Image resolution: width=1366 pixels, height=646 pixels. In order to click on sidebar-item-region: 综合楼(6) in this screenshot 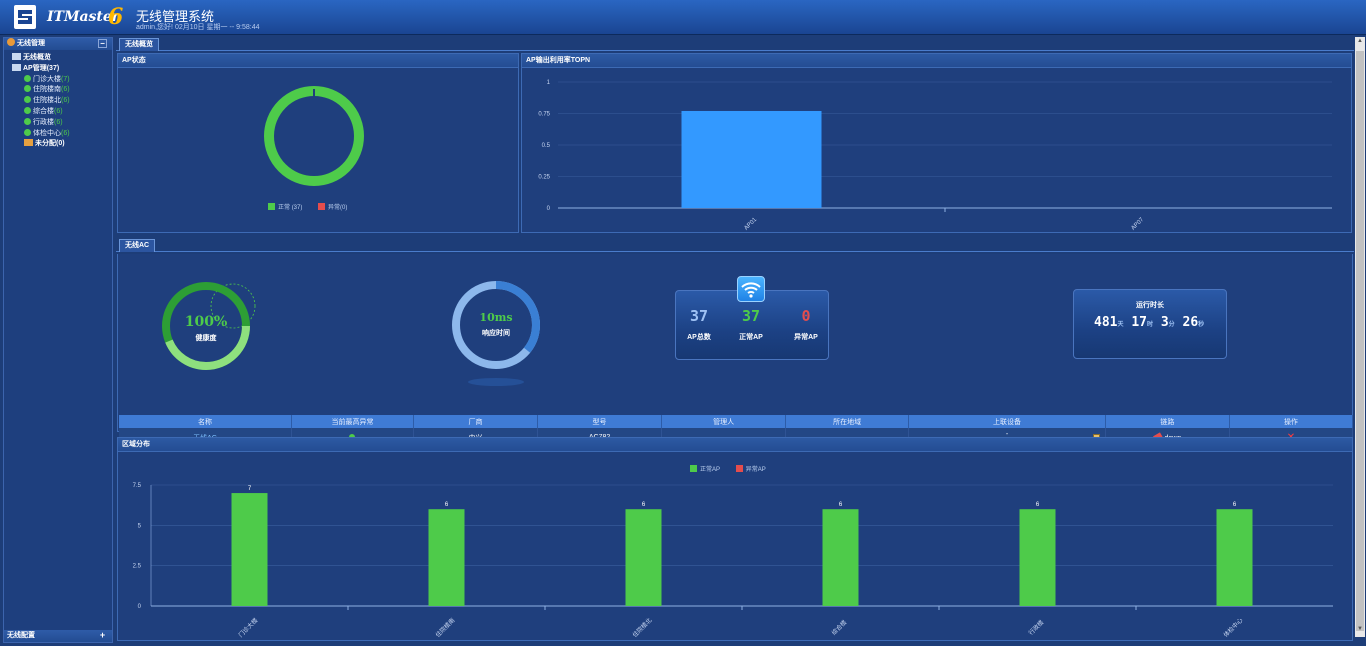, I will do `click(62, 112)`.